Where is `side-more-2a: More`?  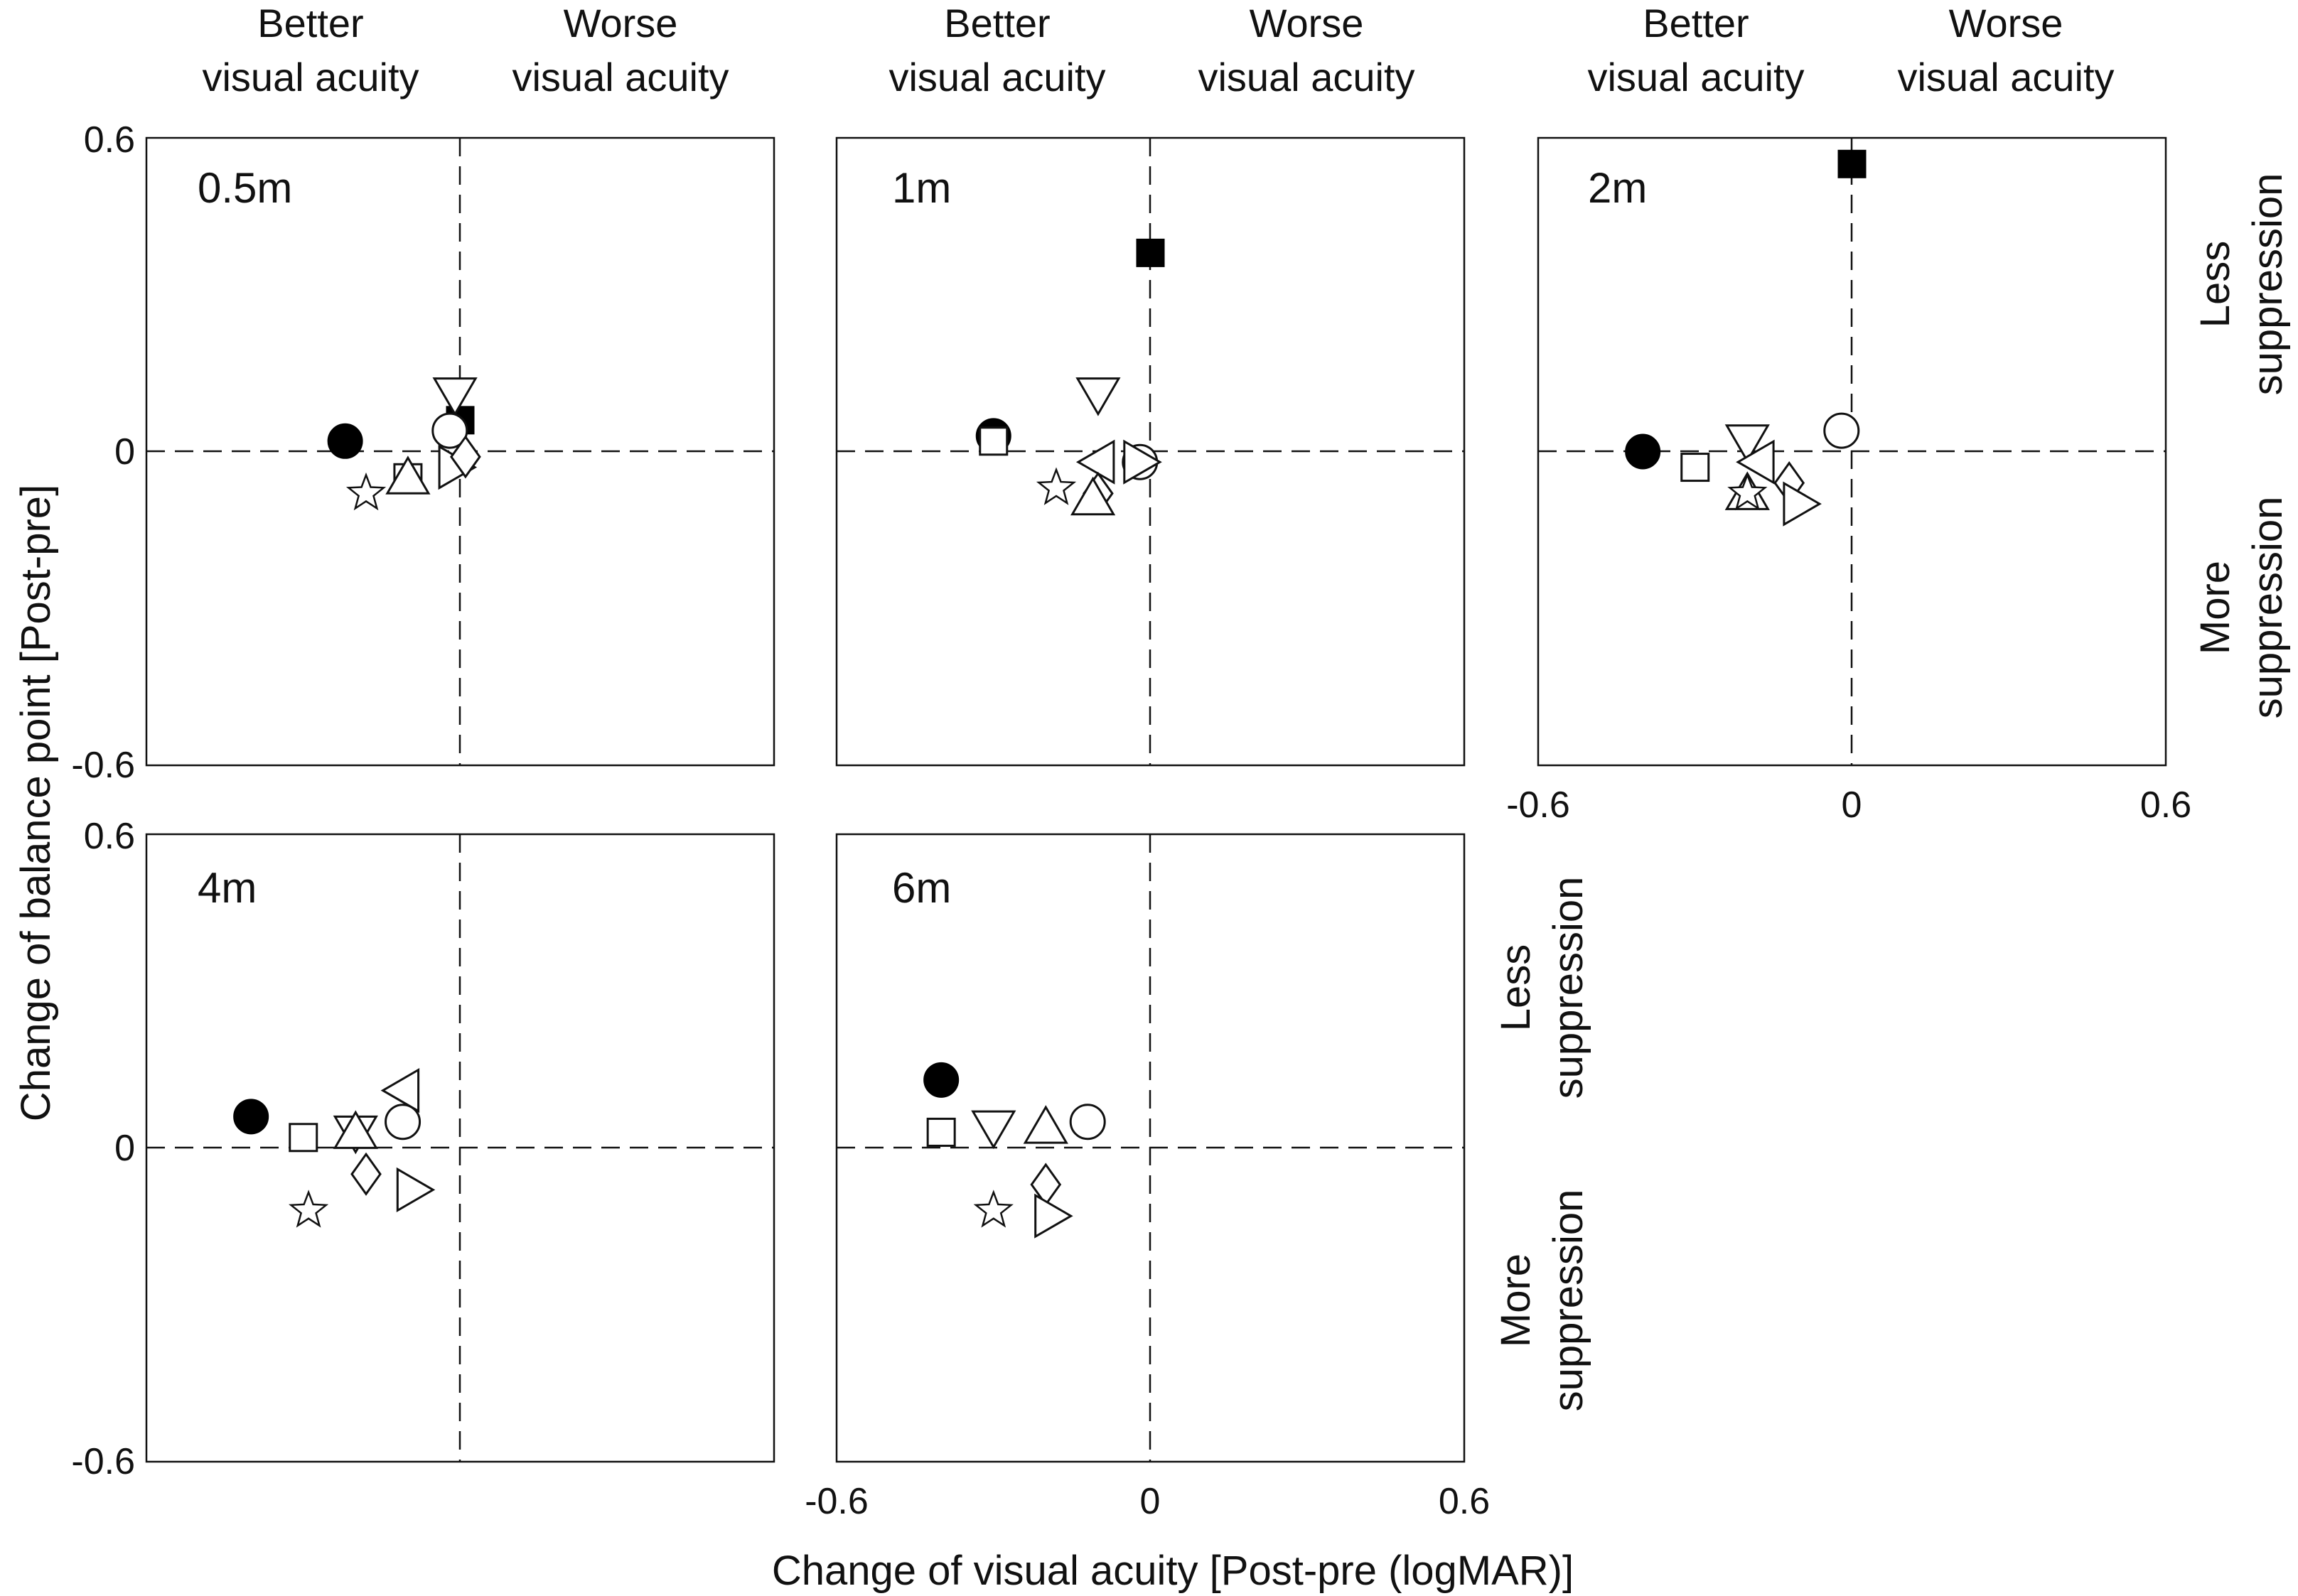 side-more-2a: More is located at coordinates (1516, 1300).